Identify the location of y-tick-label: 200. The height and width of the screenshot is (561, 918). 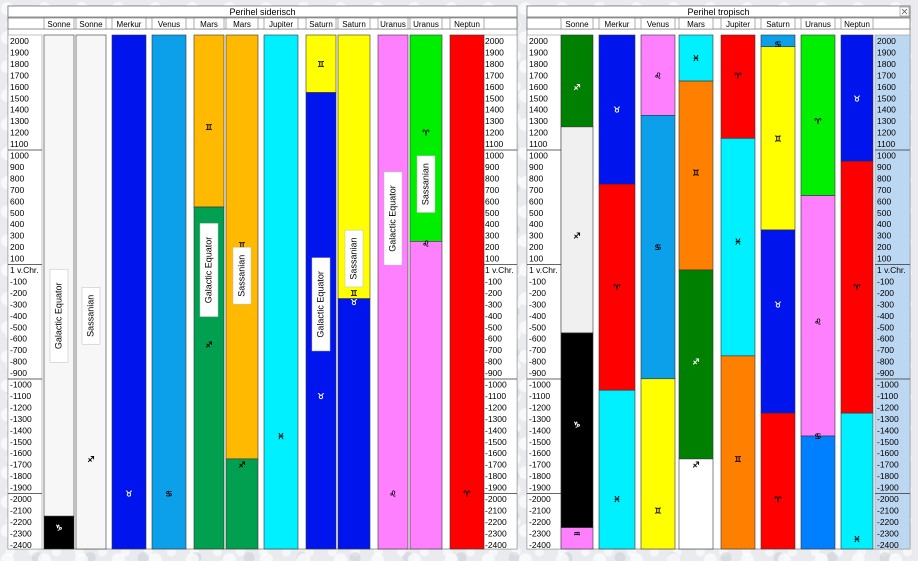
(17, 247).